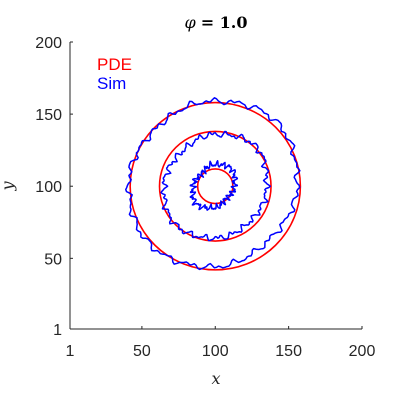 This screenshot has height=415, width=415. I want to click on y-tick-label: 1, so click(57, 330).